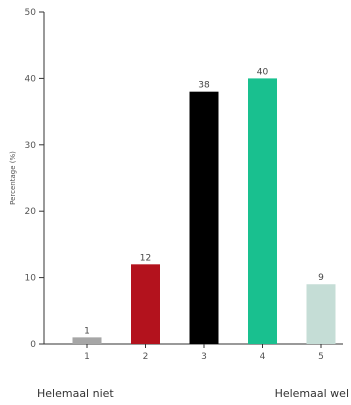 The image size is (351, 405). I want to click on y-tick-label: 0, so click(33, 345).